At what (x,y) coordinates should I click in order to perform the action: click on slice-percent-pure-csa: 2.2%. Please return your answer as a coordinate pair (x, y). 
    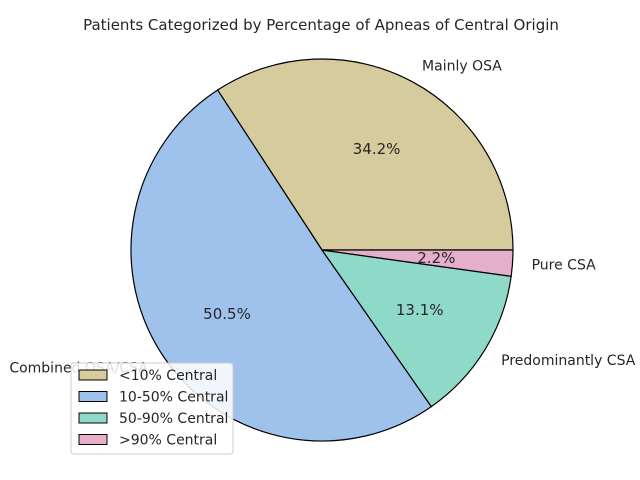
    Looking at the image, I should click on (436, 258).